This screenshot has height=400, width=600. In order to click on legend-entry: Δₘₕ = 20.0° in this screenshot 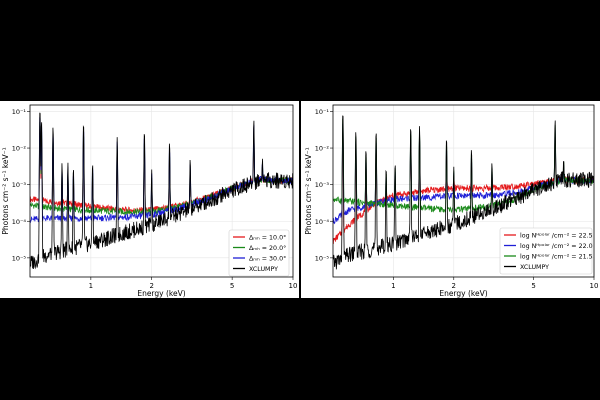, I will do `click(267, 248)`.